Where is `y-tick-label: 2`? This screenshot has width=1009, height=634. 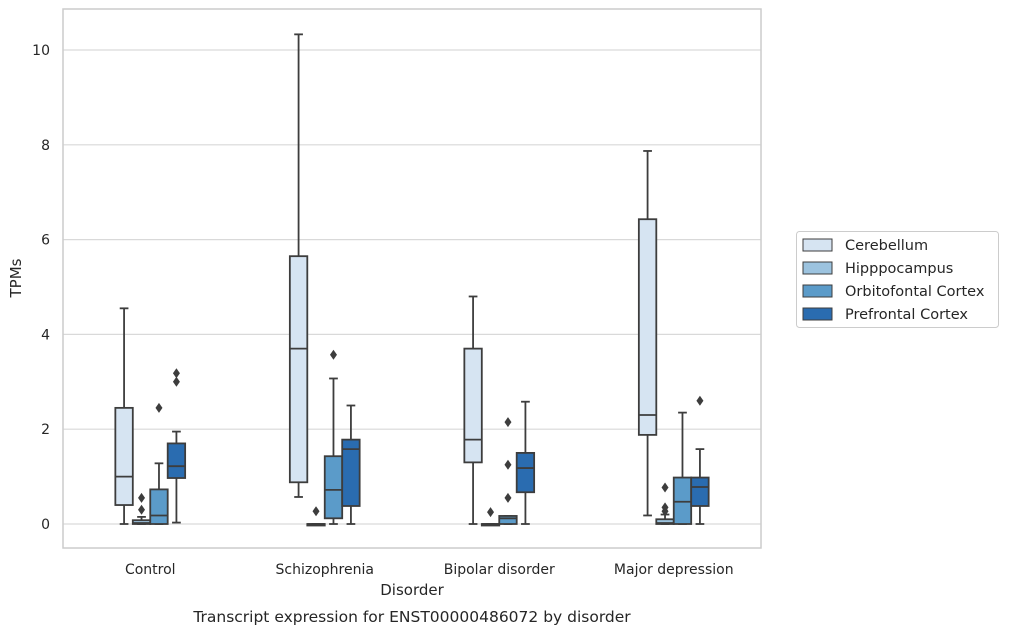
y-tick-label: 2 is located at coordinates (45, 430).